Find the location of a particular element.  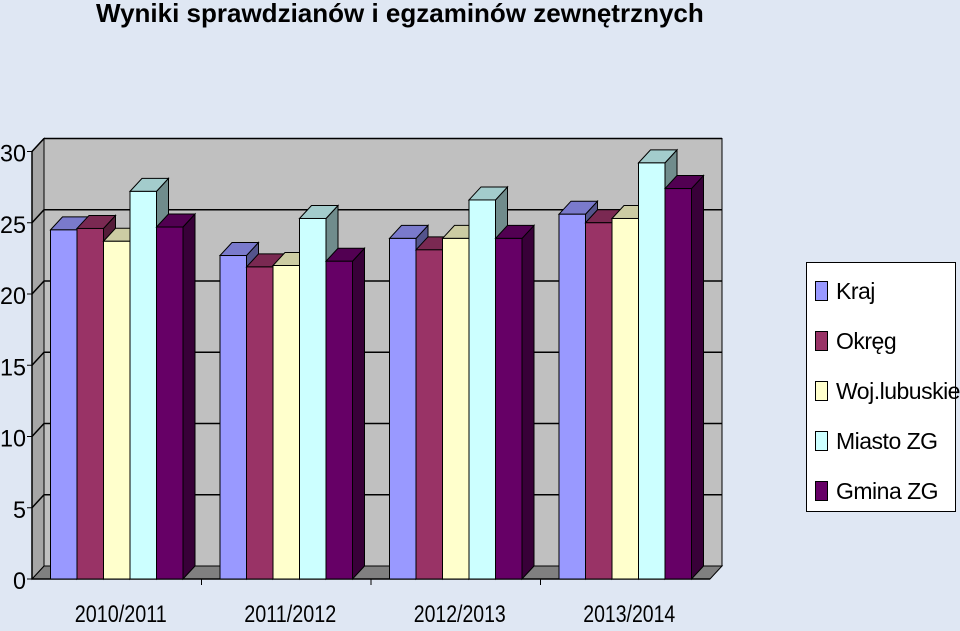

legend-item: Okręg is located at coordinates (856, 340).